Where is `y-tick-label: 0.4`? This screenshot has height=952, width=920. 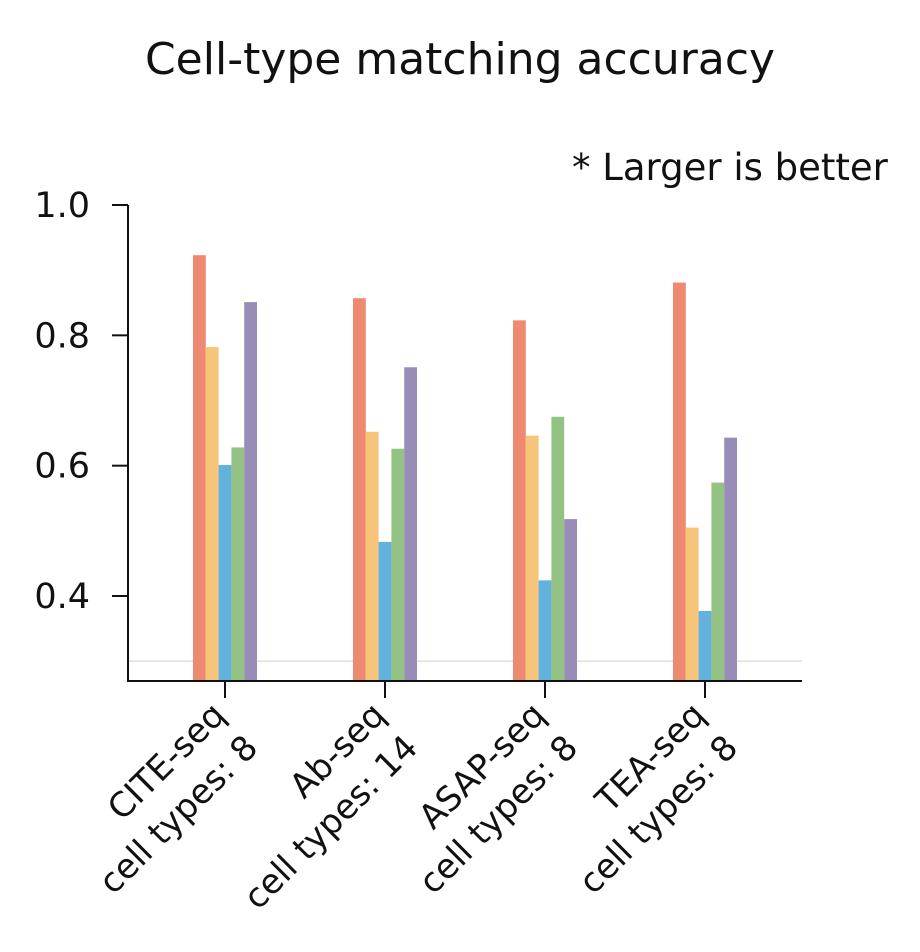 y-tick-label: 0.4 is located at coordinates (62, 597).